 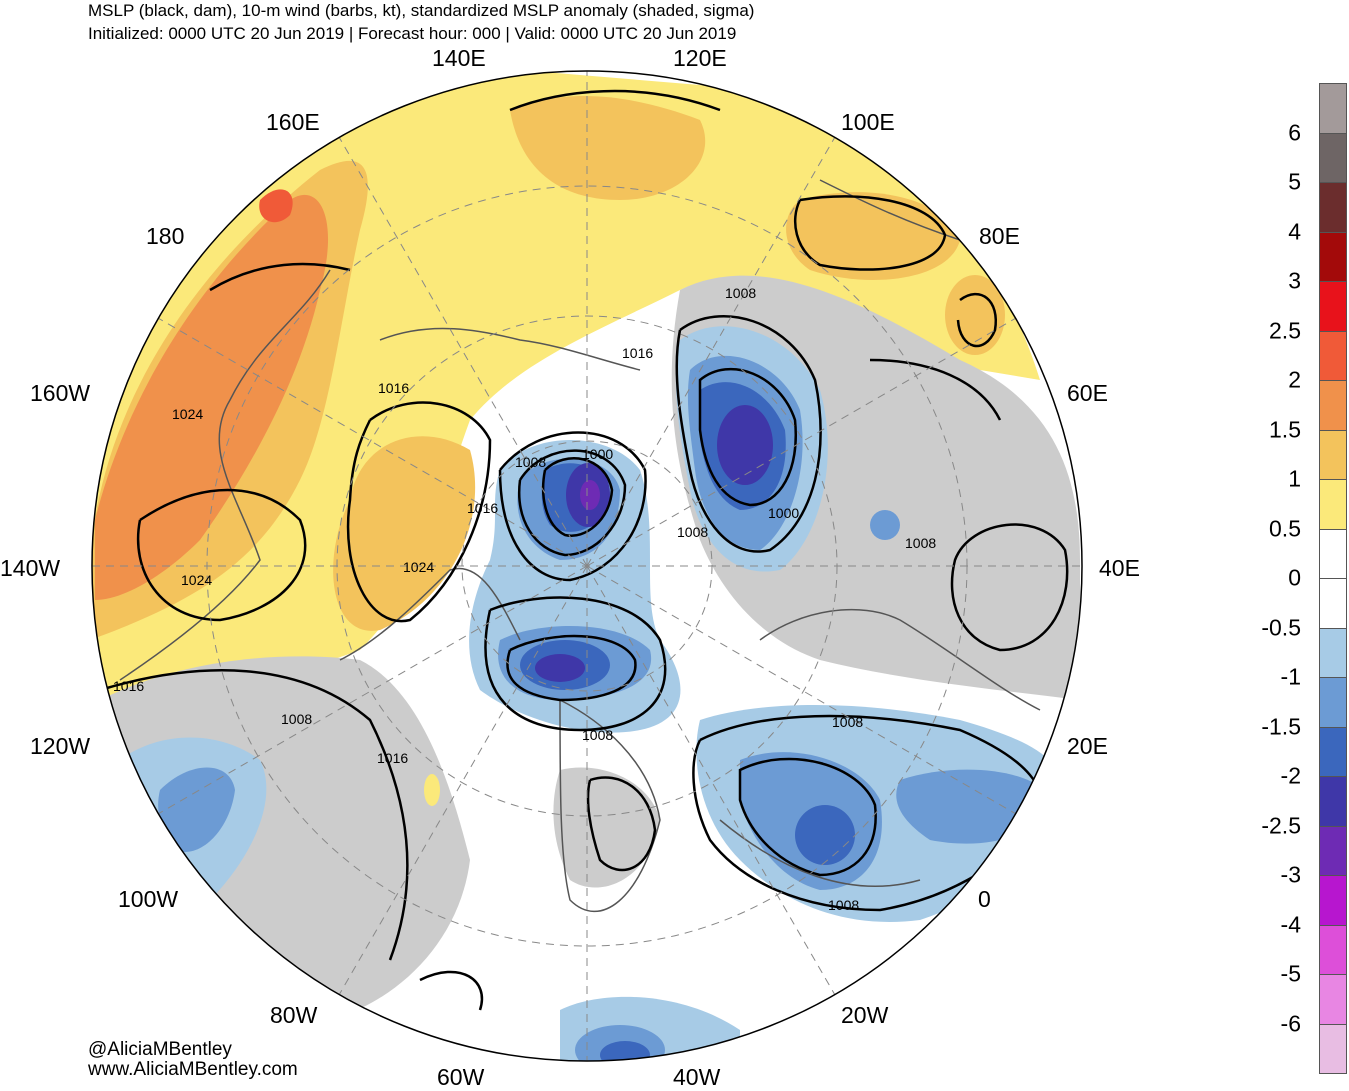 What do you see at coordinates (30, 568) in the screenshot?
I see `lon-label-140w: 140W` at bounding box center [30, 568].